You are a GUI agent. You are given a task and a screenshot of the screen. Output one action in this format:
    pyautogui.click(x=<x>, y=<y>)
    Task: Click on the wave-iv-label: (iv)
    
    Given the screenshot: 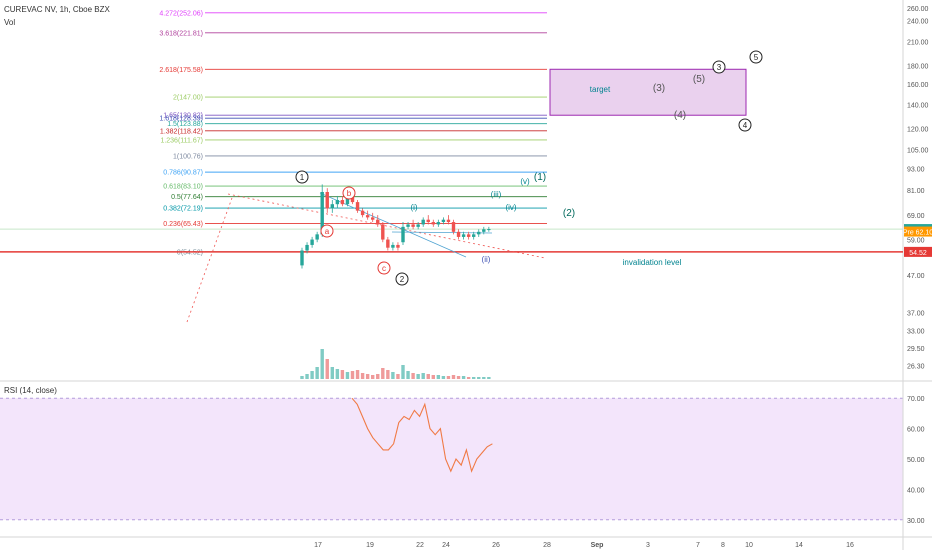 What is the action you would take?
    pyautogui.click(x=510, y=207)
    